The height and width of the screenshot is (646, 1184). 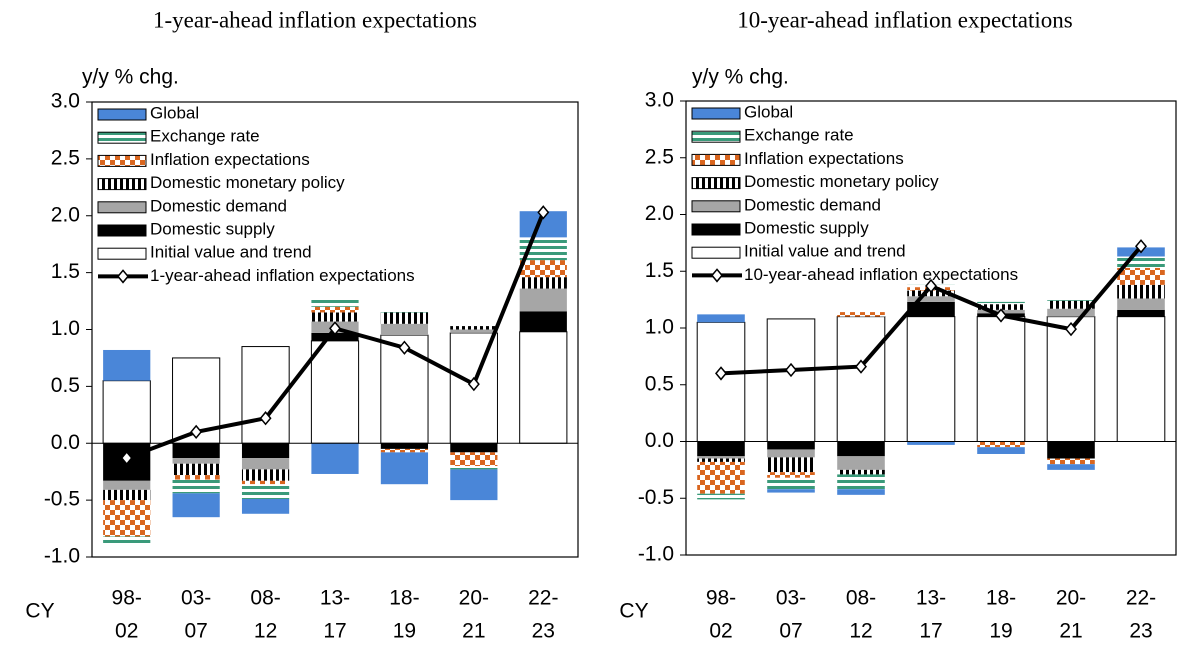 I want to click on x-tick-label: 20-, so click(x=1071, y=598).